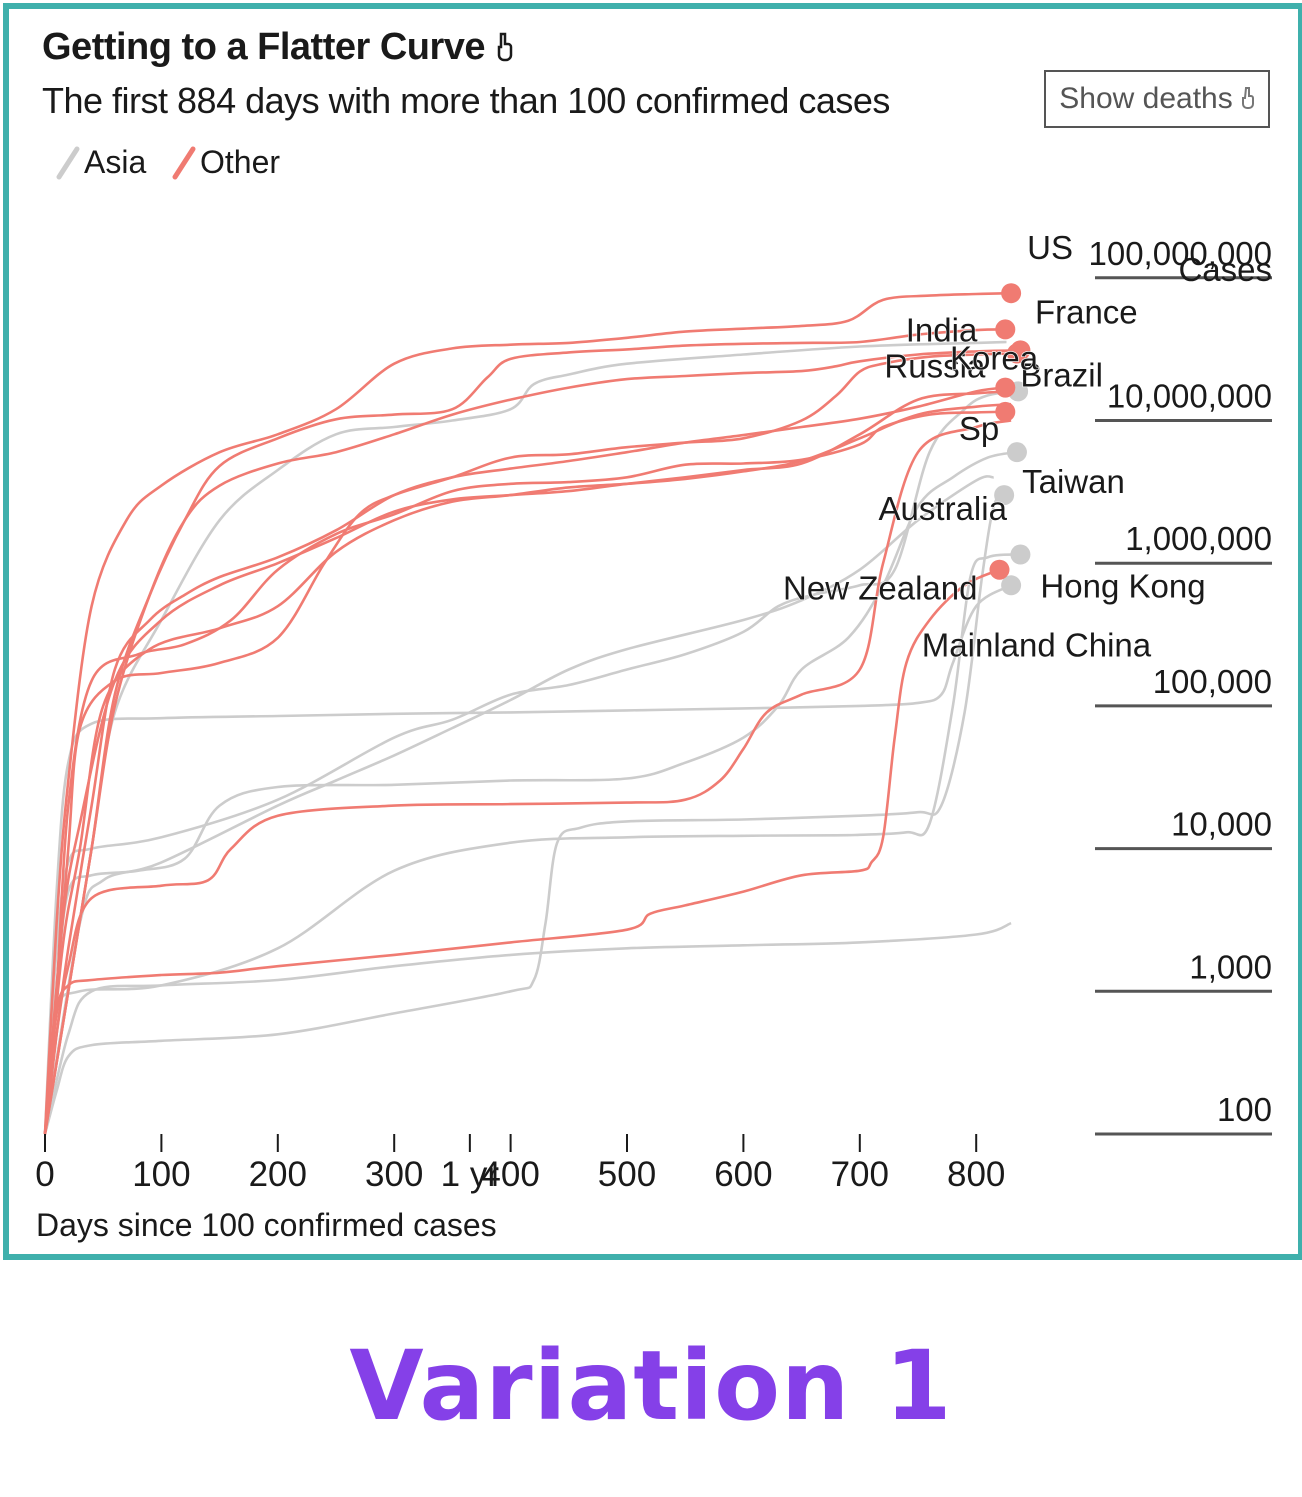  What do you see at coordinates (994, 357) in the screenshot?
I see `point-label-korea: Korea` at bounding box center [994, 357].